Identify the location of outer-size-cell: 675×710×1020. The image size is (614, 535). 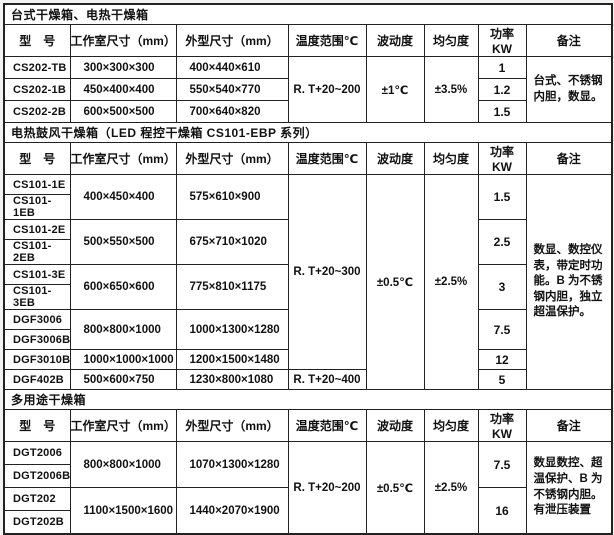
(232, 242).